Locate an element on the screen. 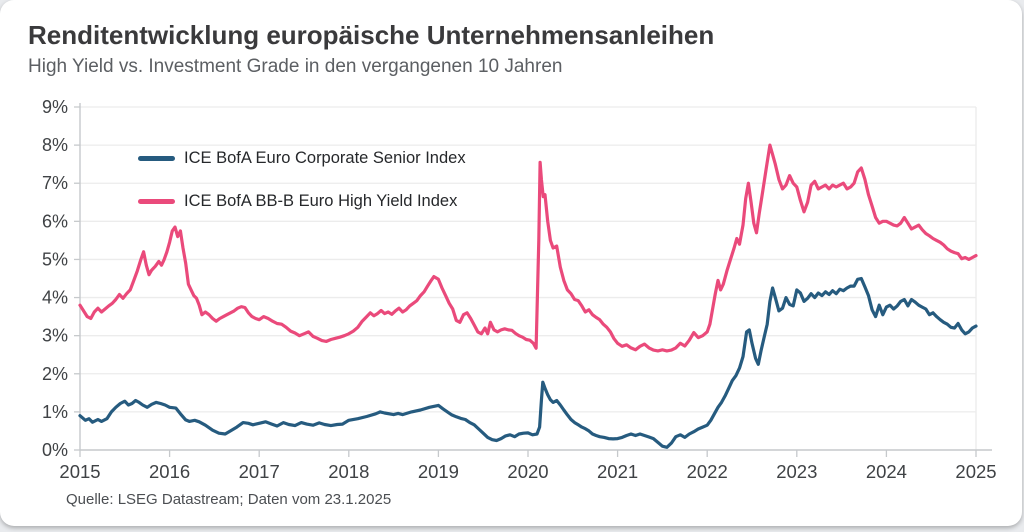 Image resolution: width=1024 pixels, height=532 pixels. y-axis-label: 8% is located at coordinates (55, 145).